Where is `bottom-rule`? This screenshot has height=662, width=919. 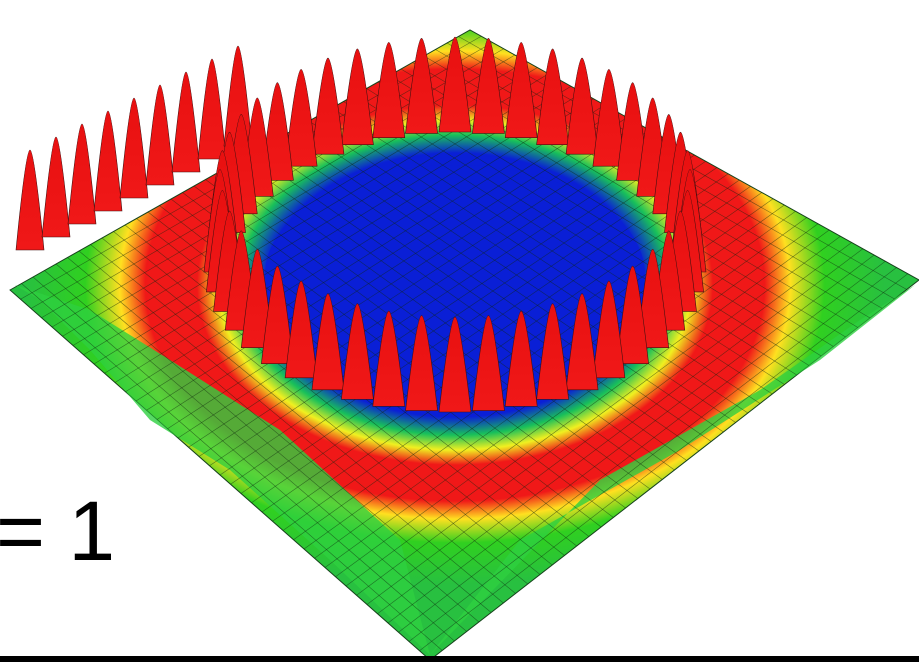
bottom-rule is located at coordinates (459, 659).